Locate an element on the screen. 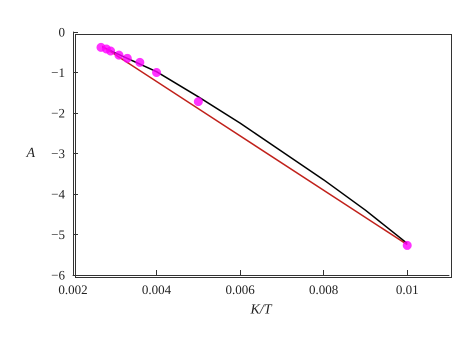 The height and width of the screenshot is (341, 474). y-tick-label: −3 is located at coordinates (58, 153).